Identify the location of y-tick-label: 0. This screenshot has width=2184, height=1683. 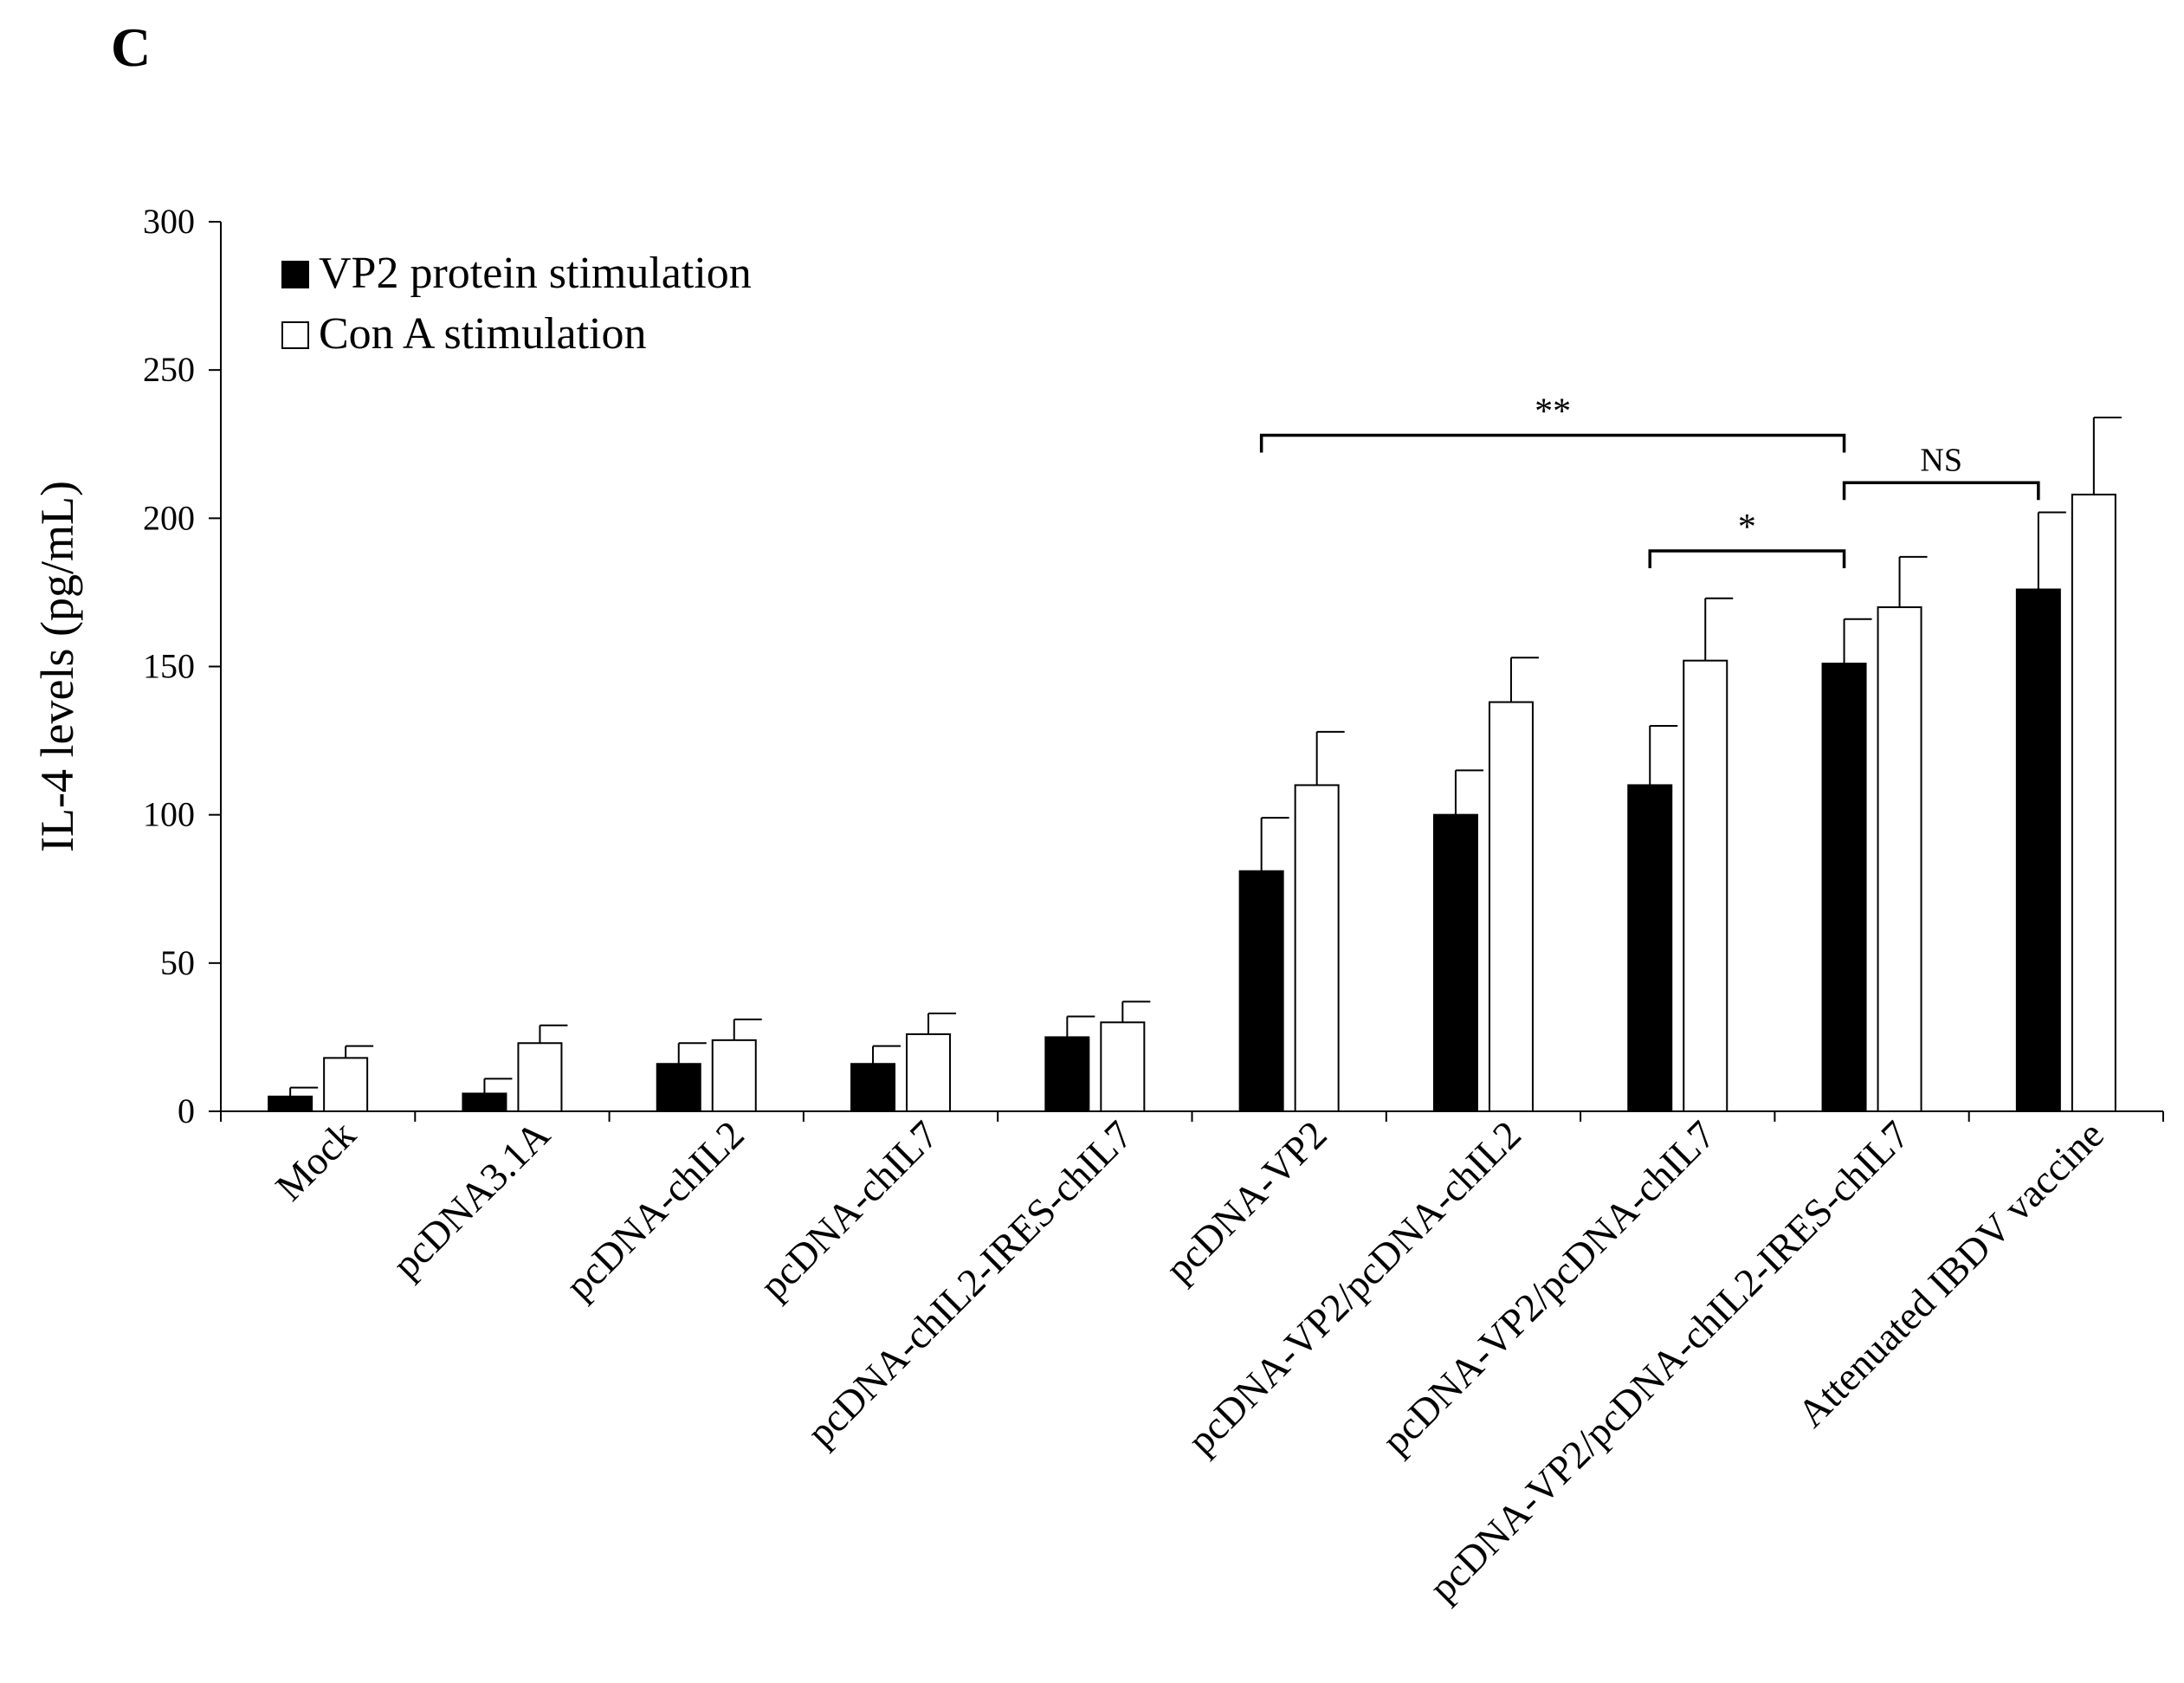
(186, 1110).